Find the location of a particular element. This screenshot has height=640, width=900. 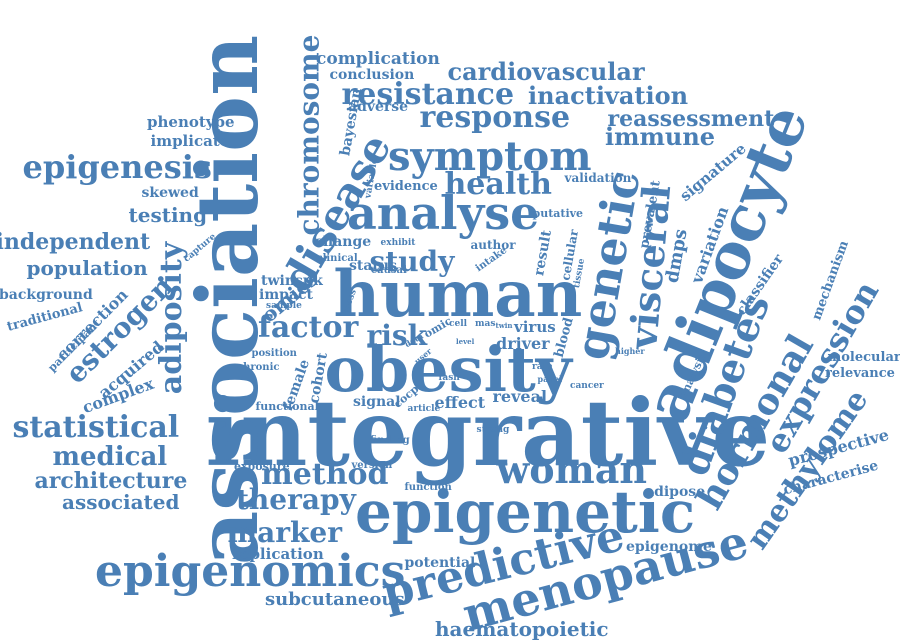

word-response: response is located at coordinates (495, 117).